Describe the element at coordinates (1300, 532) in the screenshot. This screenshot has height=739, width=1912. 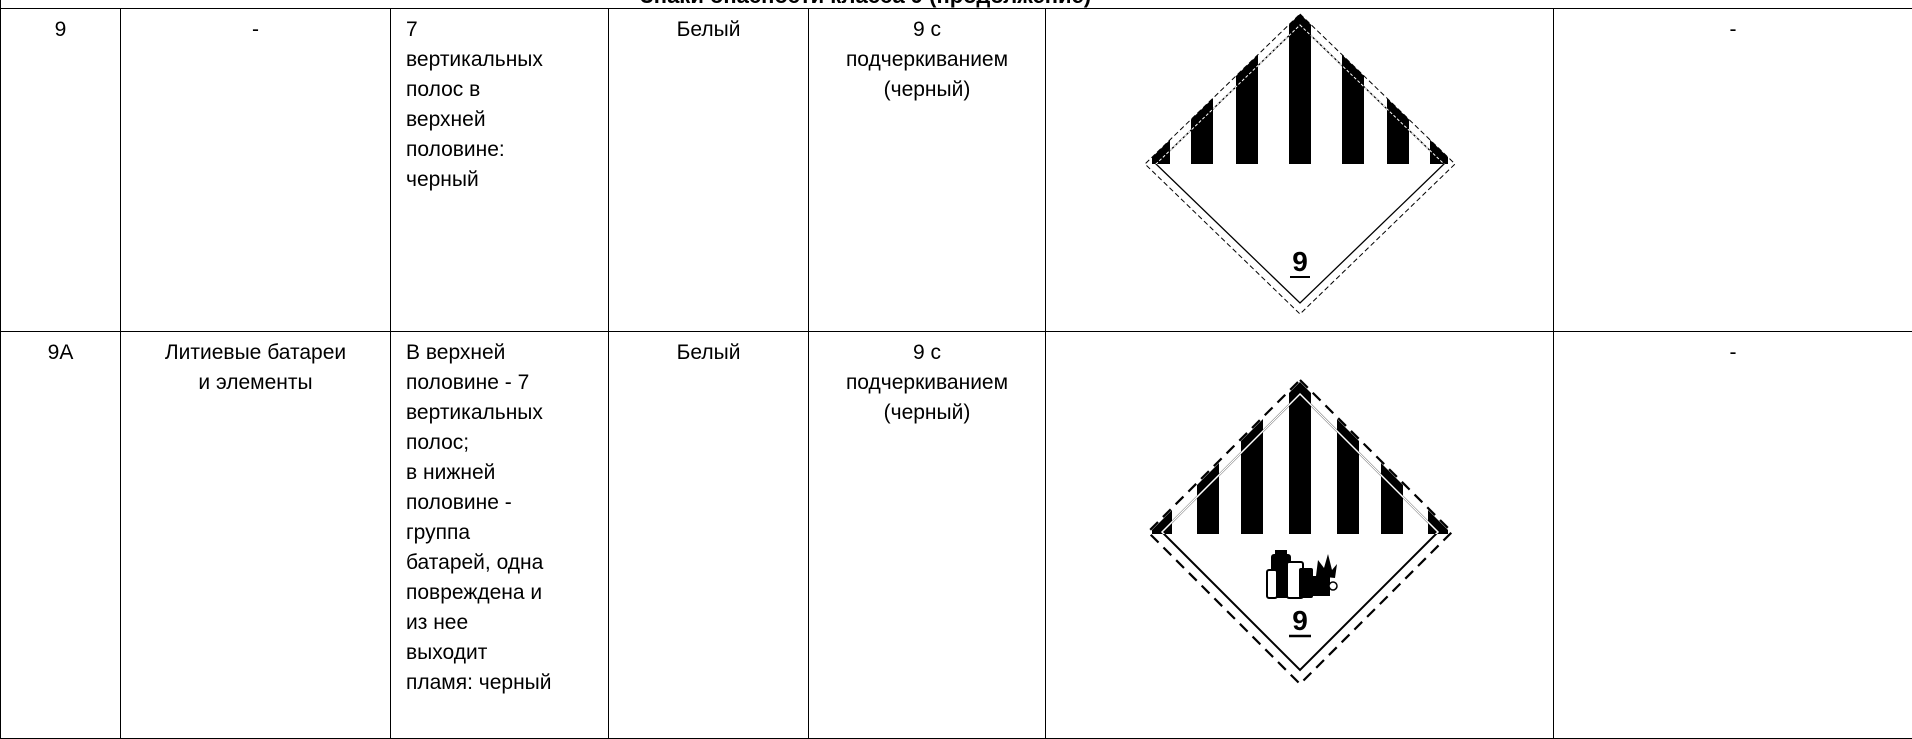
I see `hazard-class-9a-lithium-battery-diamond-icon: 9` at that location.